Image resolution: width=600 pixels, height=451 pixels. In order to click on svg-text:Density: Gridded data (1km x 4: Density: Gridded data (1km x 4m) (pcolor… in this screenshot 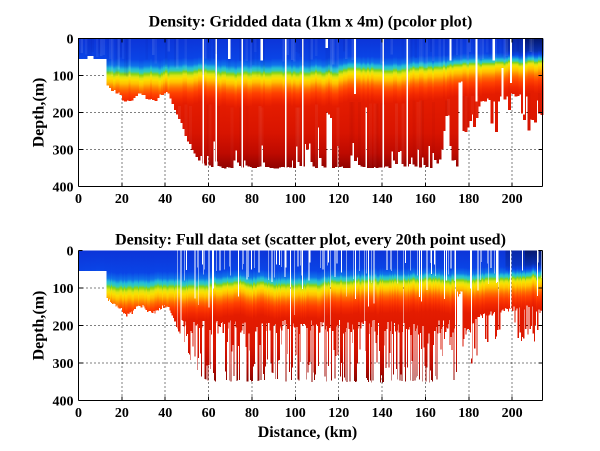, I will do `click(311, 22)`.